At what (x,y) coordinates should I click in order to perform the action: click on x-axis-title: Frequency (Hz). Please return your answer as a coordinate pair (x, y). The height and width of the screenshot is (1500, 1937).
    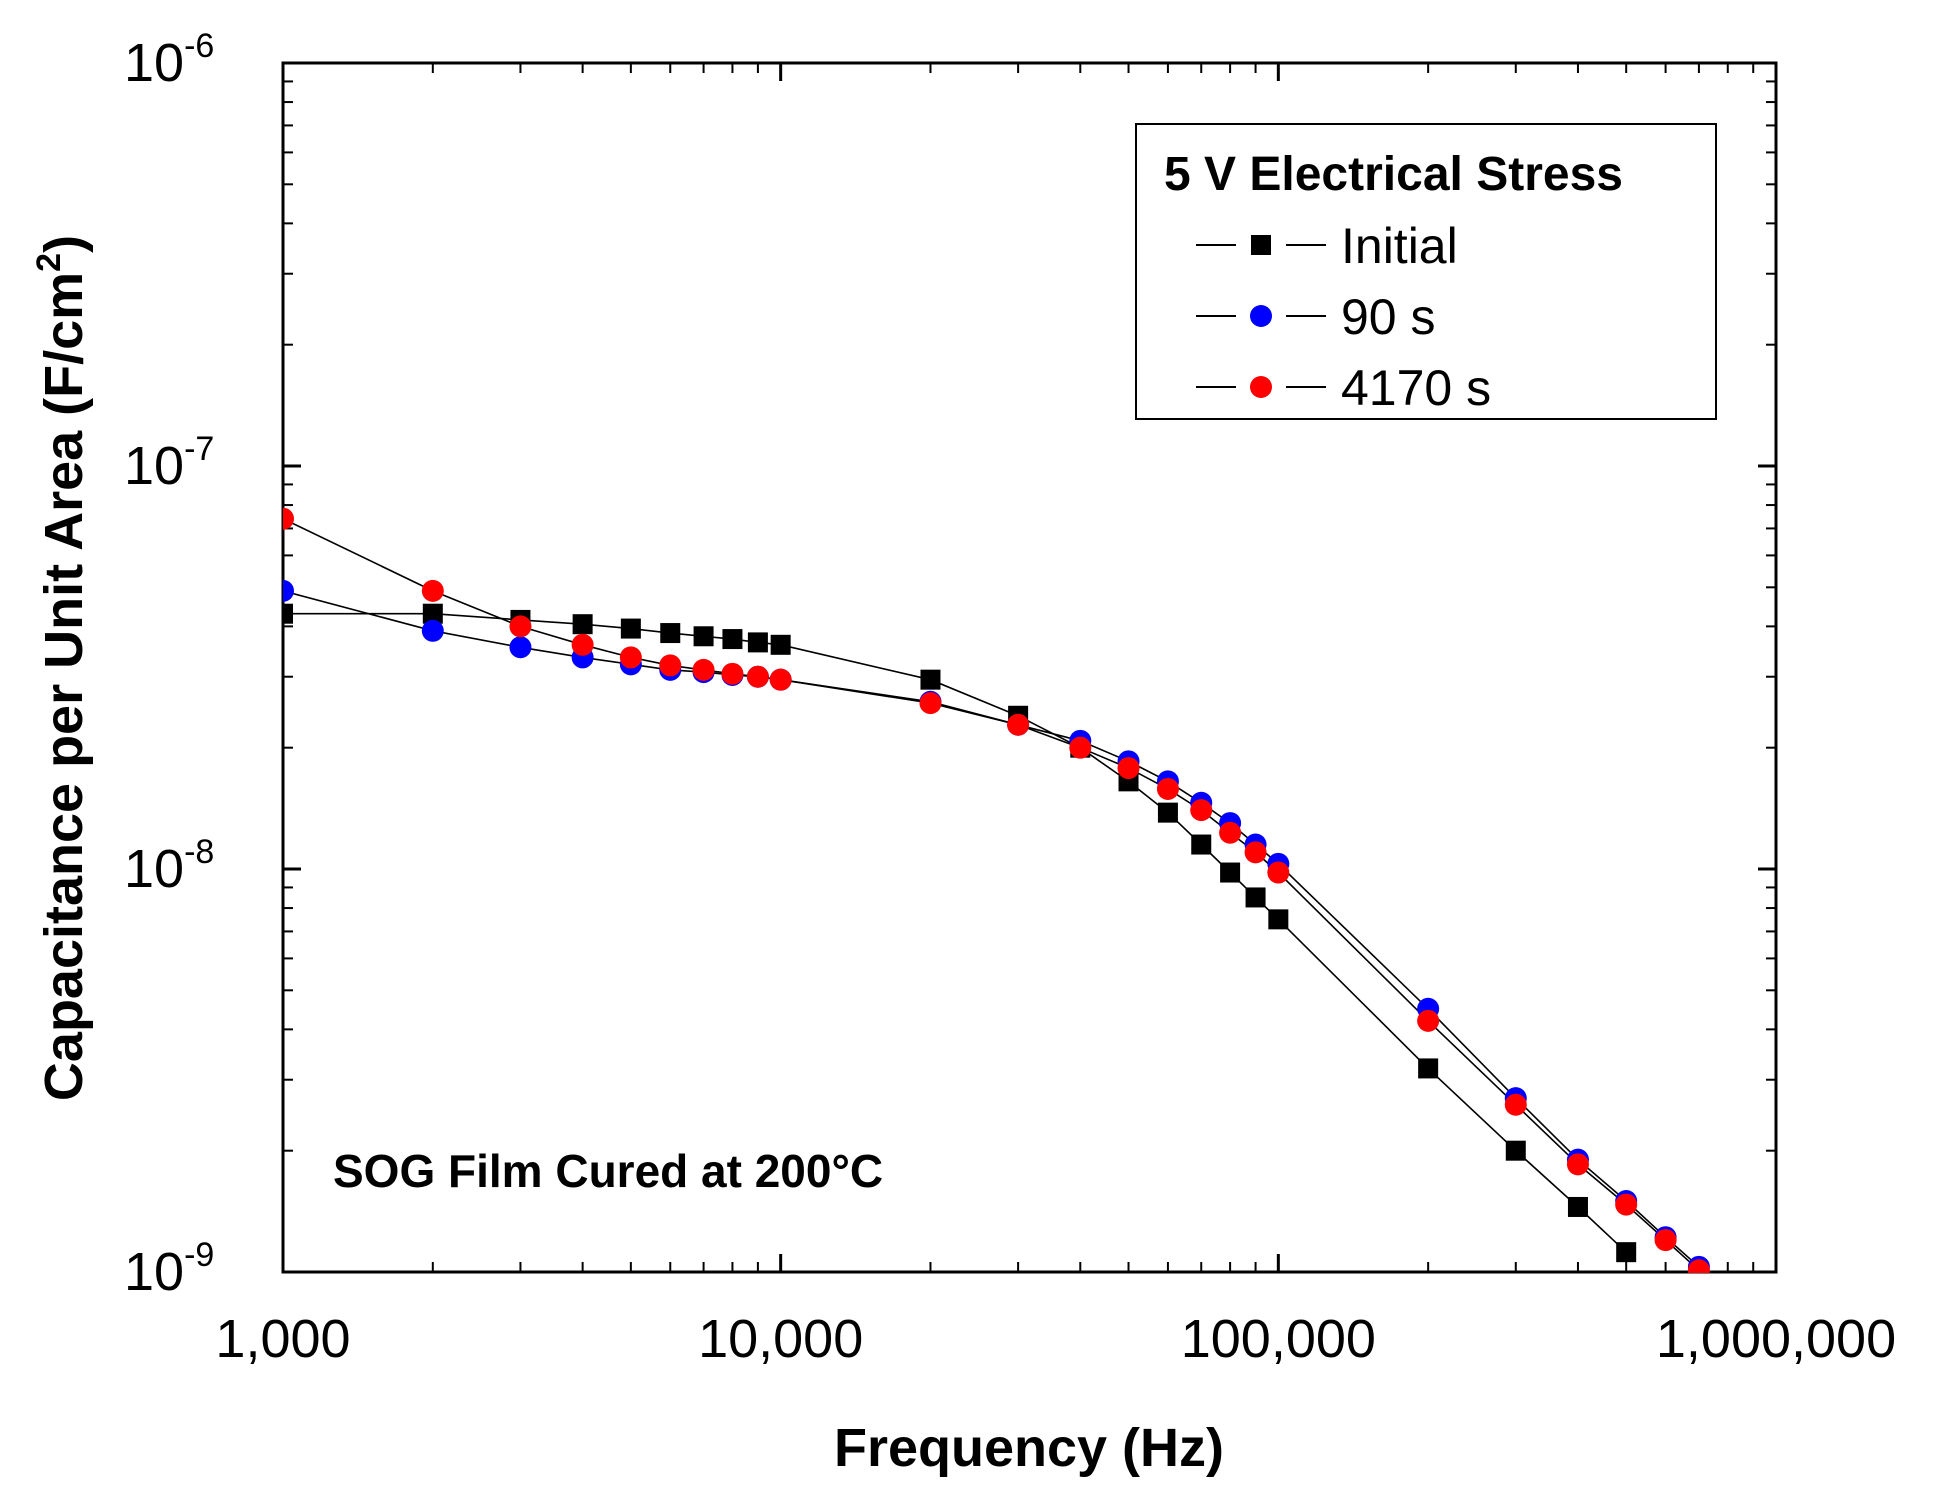
    Looking at the image, I should click on (1029, 1448).